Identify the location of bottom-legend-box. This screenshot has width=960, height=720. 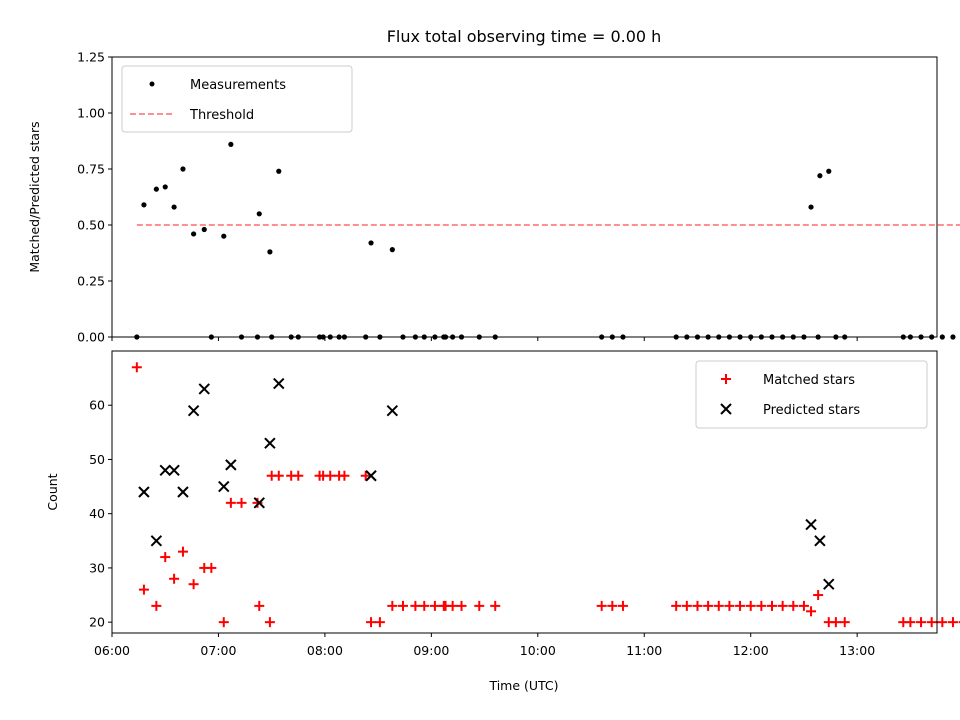
(811, 394).